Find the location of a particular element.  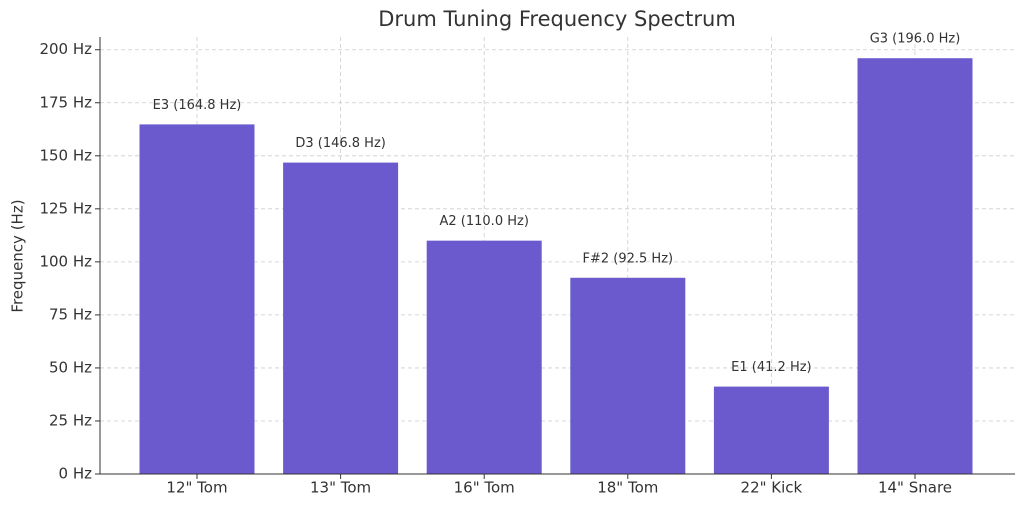

x-tick-label: 22" Kick is located at coordinates (772, 488).